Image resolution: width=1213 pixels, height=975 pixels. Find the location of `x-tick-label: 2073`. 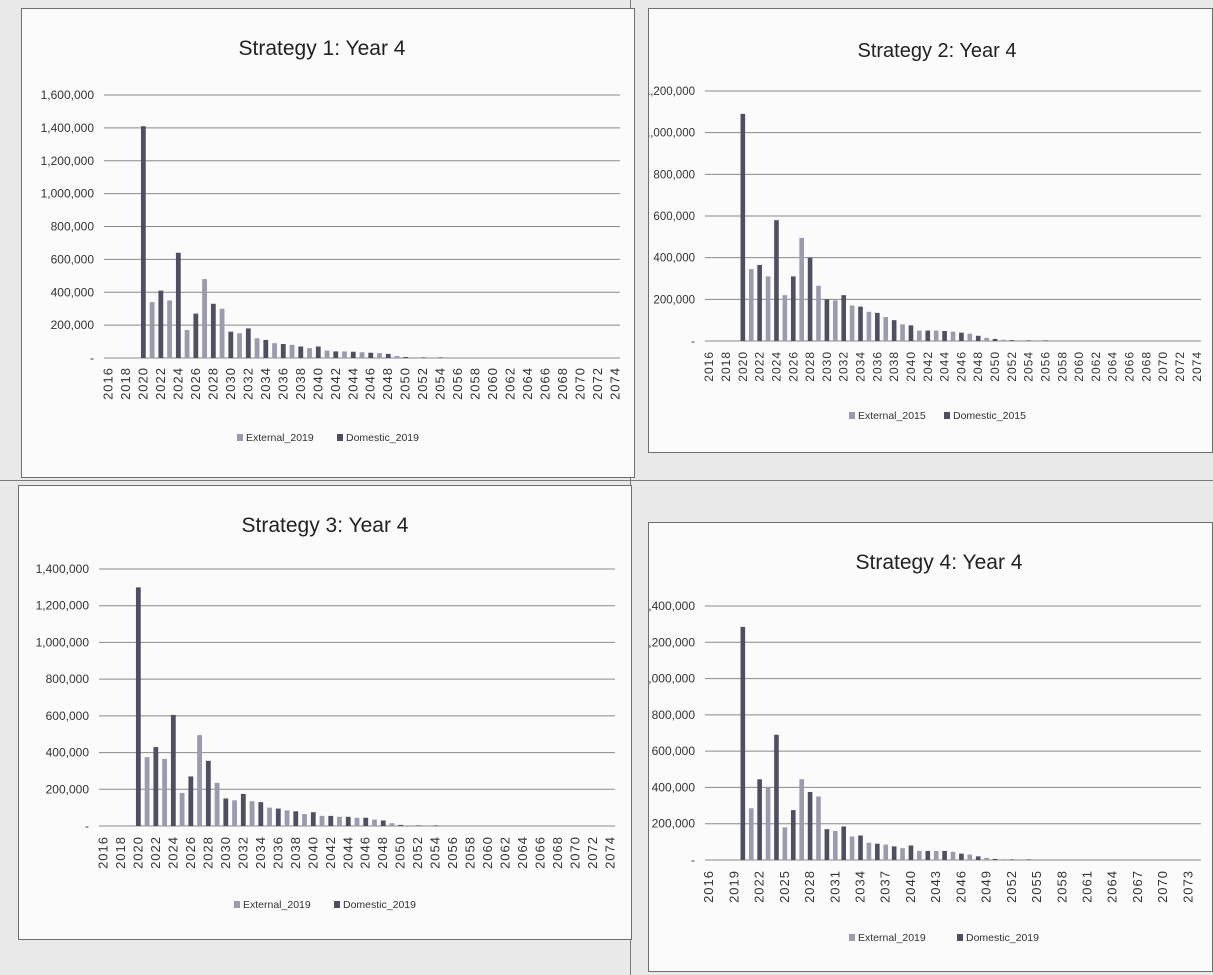

x-tick-label: 2073 is located at coordinates (1187, 886).